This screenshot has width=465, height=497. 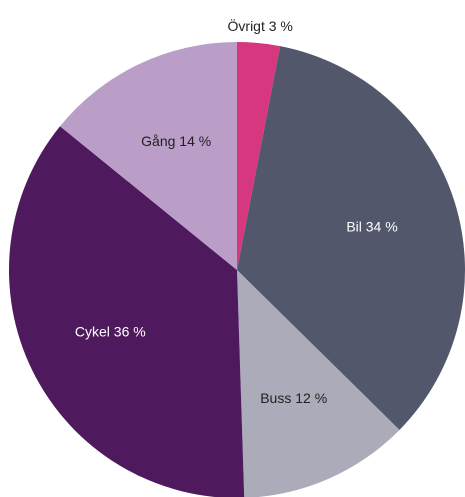 What do you see at coordinates (176, 141) in the screenshot?
I see `pie-label-gang: Gång 14 %` at bounding box center [176, 141].